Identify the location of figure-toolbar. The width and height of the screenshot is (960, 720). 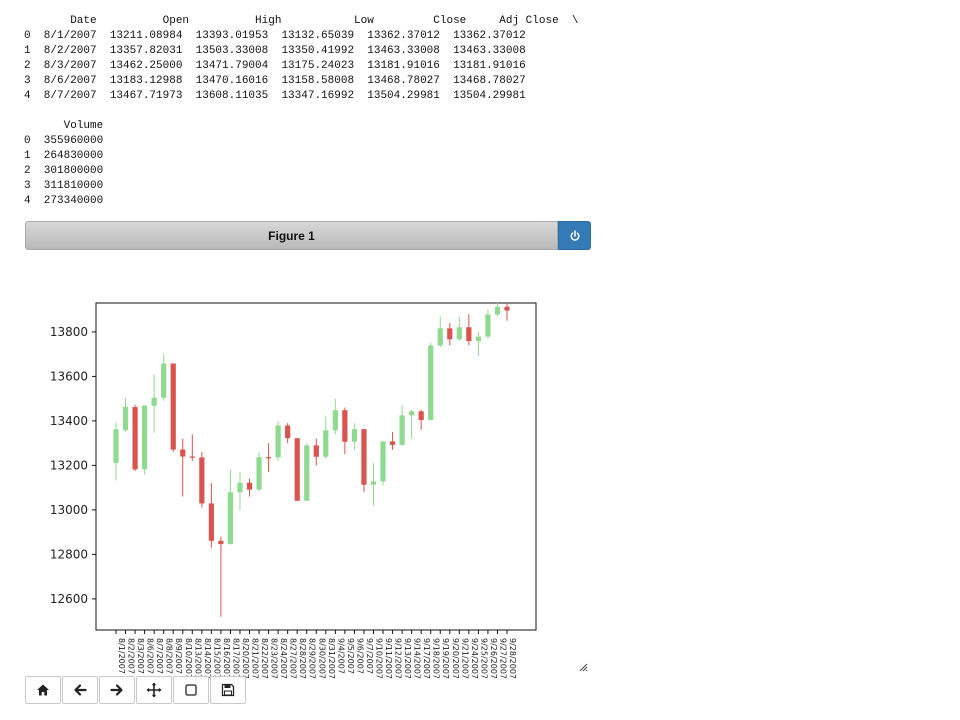
(136, 690).